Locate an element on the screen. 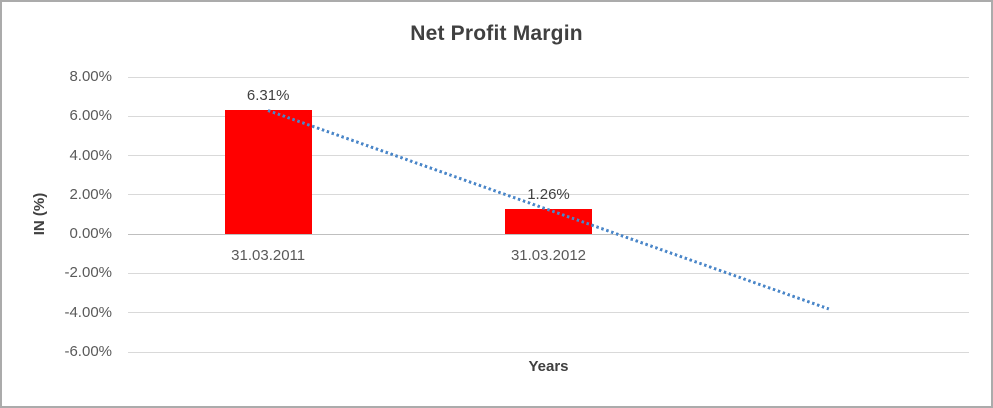  y-axis-tick-label: 0.00% is located at coordinates (90, 234).